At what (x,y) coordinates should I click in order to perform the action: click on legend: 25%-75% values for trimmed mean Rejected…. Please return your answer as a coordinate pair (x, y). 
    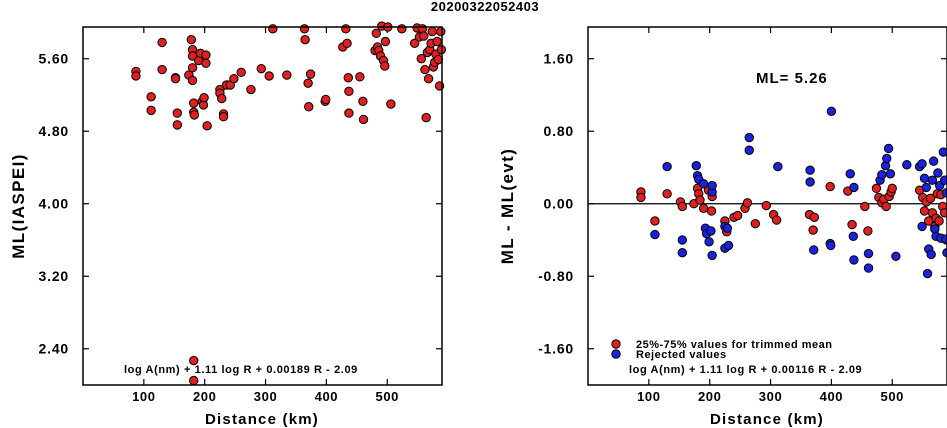
    Looking at the image, I should click on (721, 350).